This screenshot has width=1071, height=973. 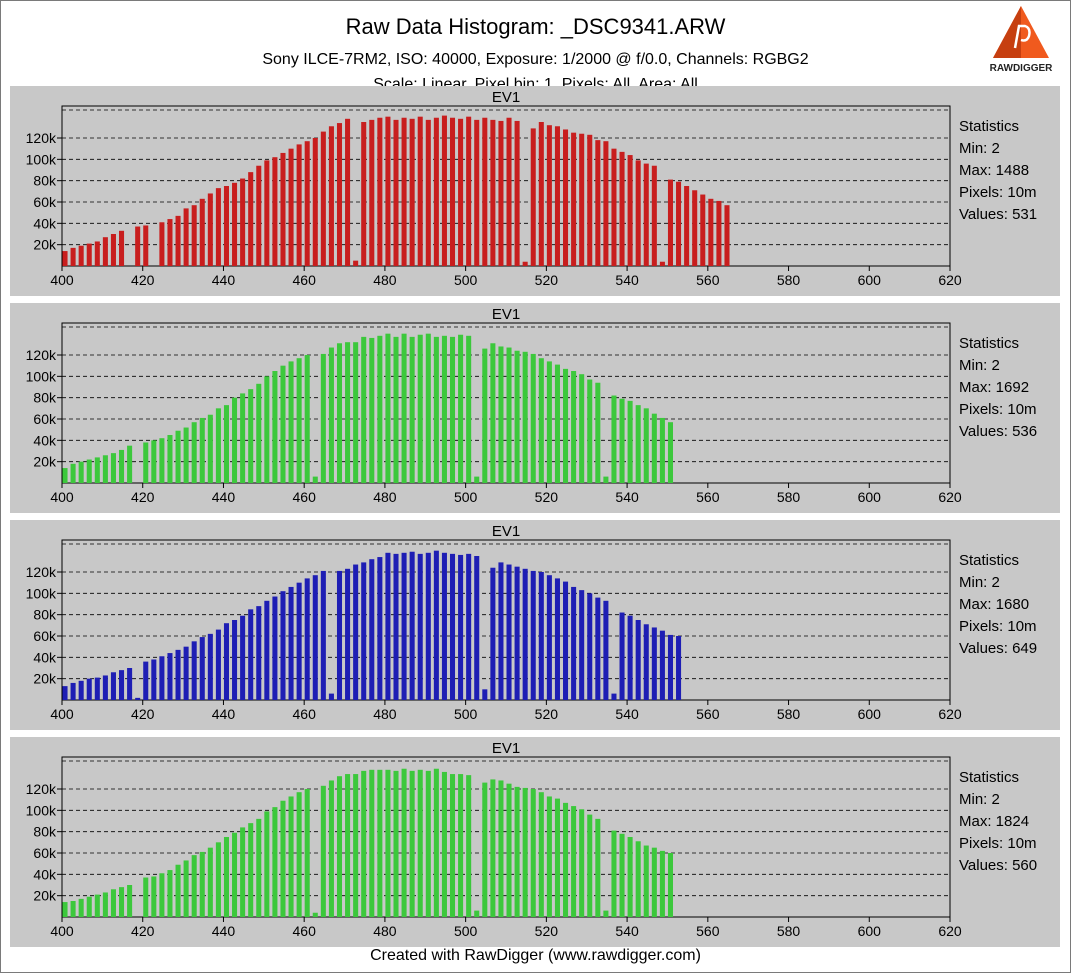 I want to click on y-tick-label: 120k, so click(x=41, y=138).